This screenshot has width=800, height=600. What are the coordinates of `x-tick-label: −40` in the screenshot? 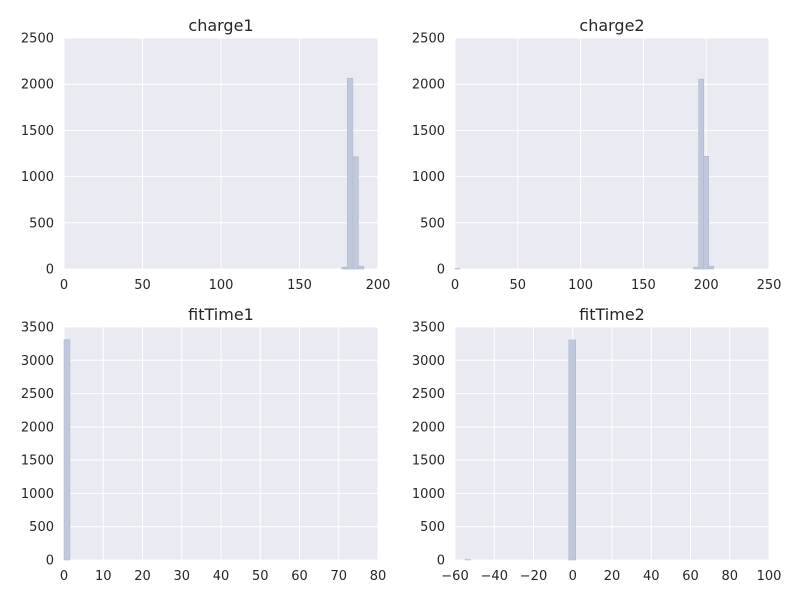 It's located at (494, 576).